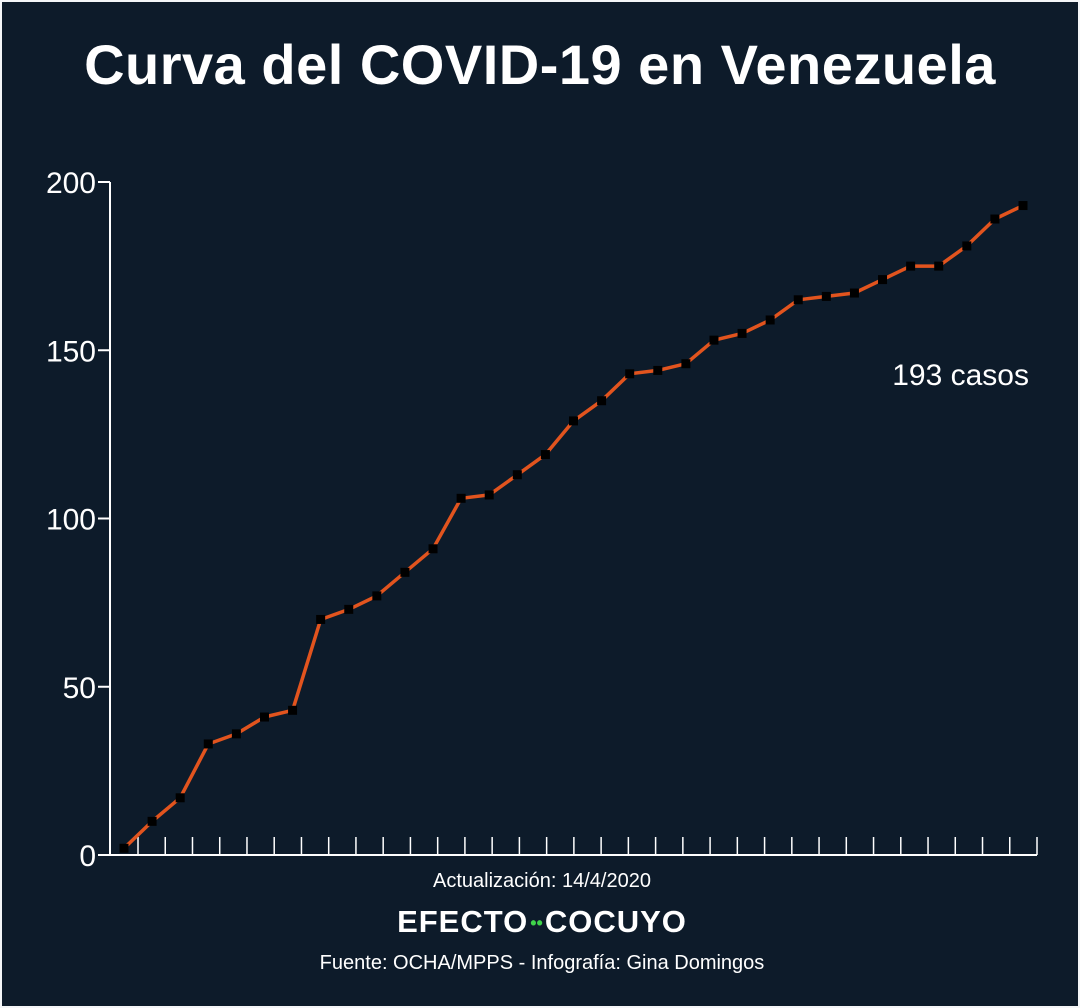 Image resolution: width=1080 pixels, height=1008 pixels. I want to click on y-tick-label-50: 50, so click(79, 688).